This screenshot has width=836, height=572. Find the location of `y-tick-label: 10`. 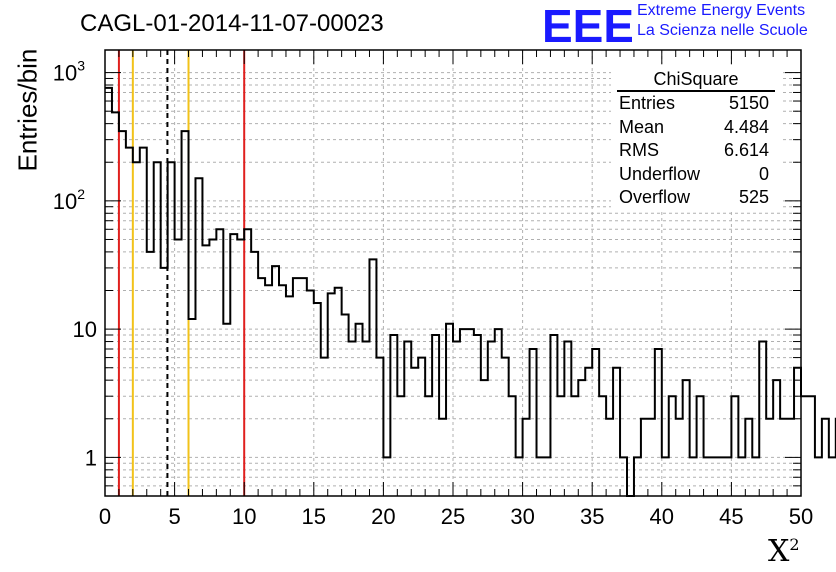

y-tick-label: 10 is located at coordinates (85, 329).